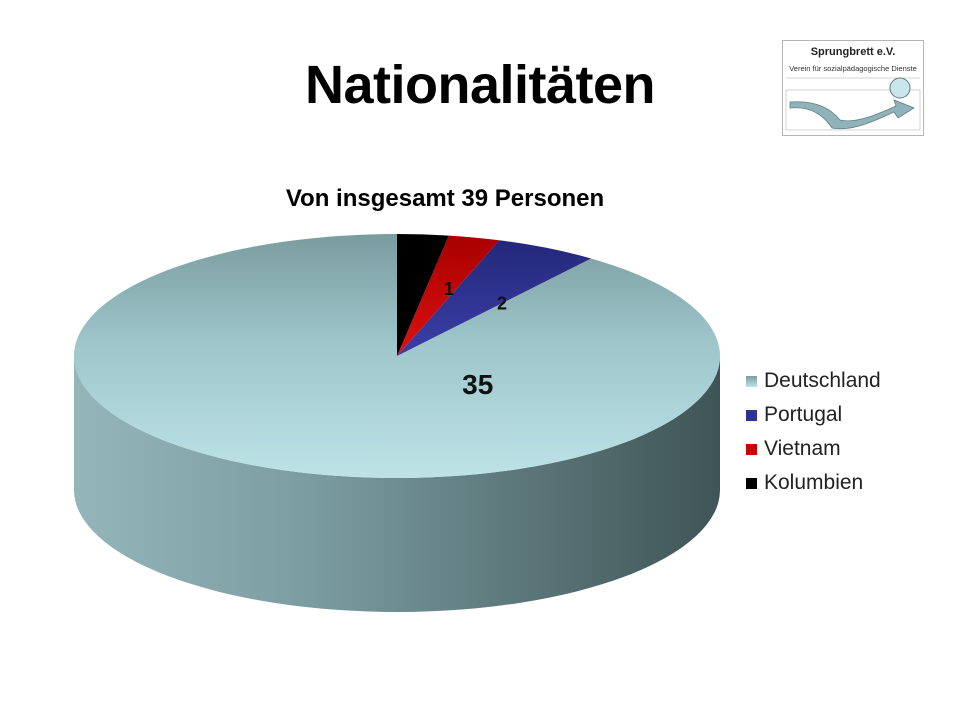 The image size is (960, 720). I want to click on legend-item-deutschland: Deutschland, so click(813, 381).